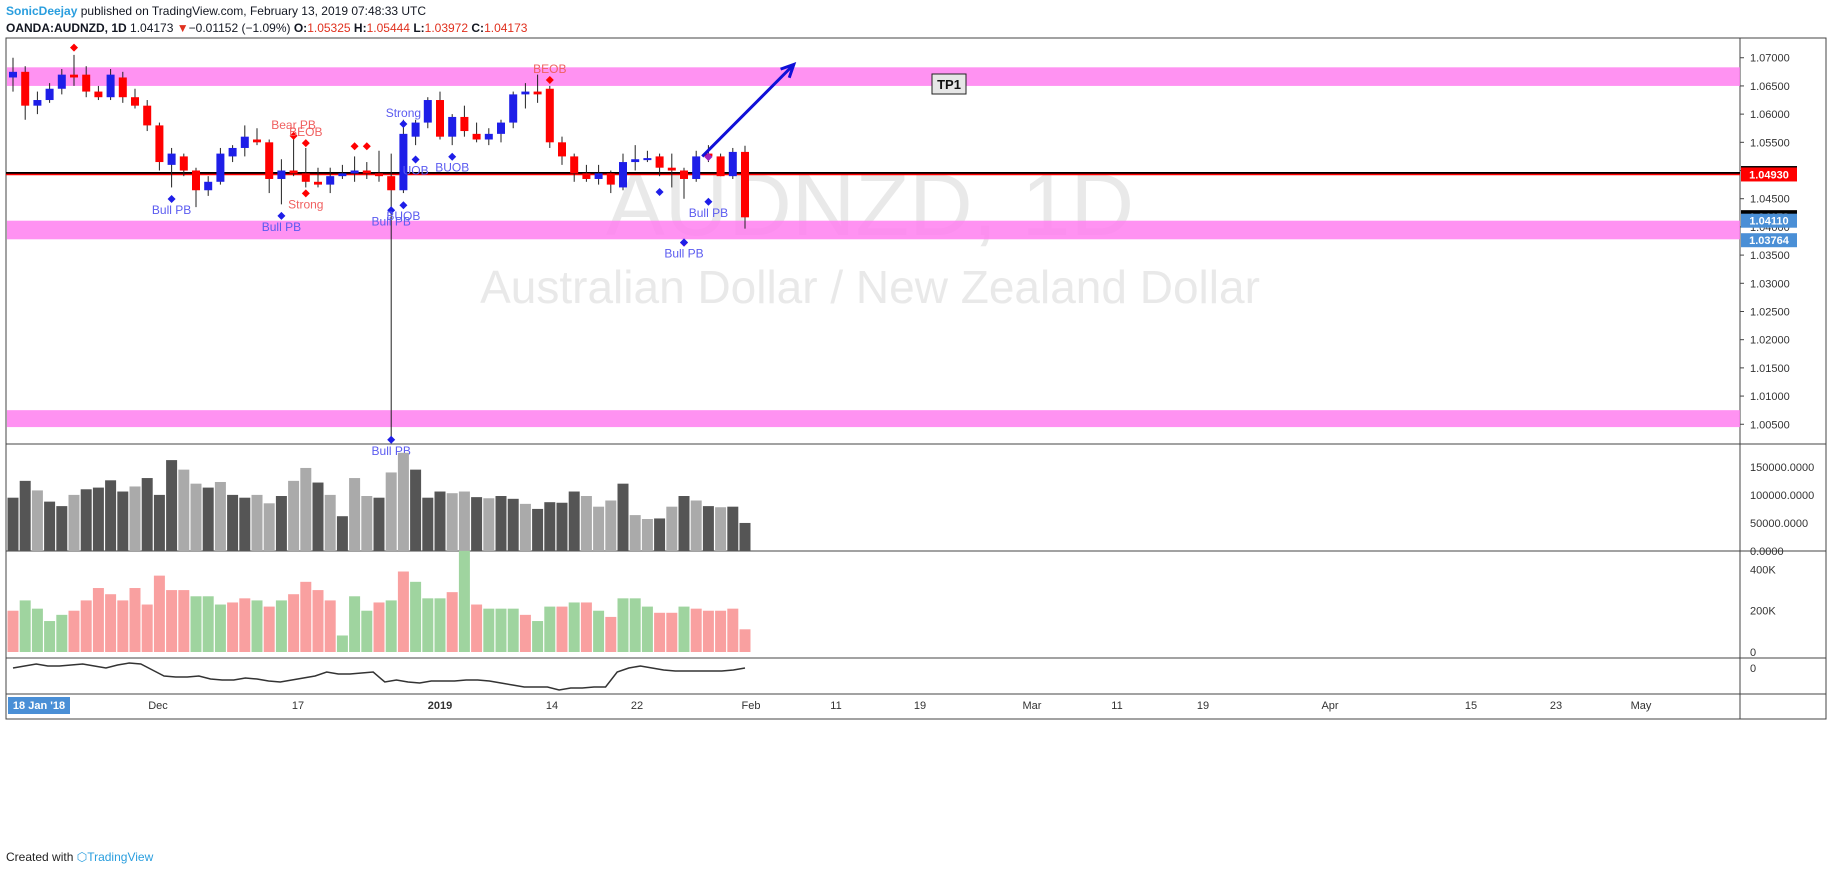 Image resolution: width=1828 pixels, height=876 pixels. What do you see at coordinates (1770, 200) in the screenshot?
I see `price-tick-label: 1.04500` at bounding box center [1770, 200].